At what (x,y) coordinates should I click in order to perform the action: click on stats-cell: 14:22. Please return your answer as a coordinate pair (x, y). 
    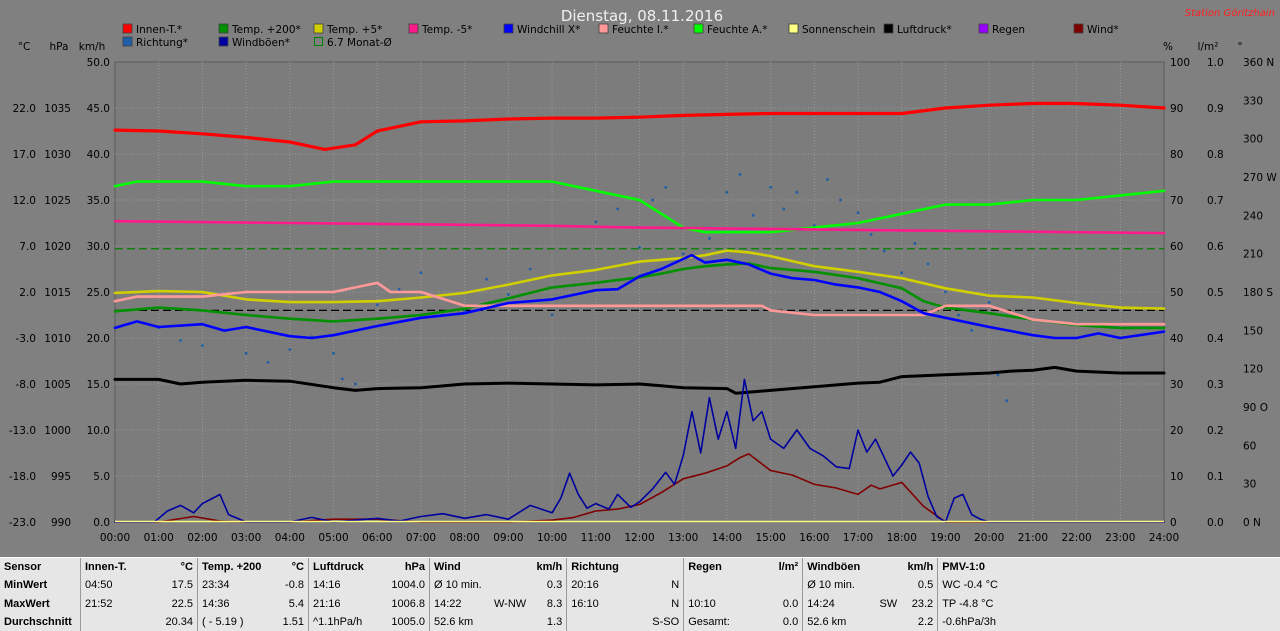
    Looking at the image, I should click on (448, 603).